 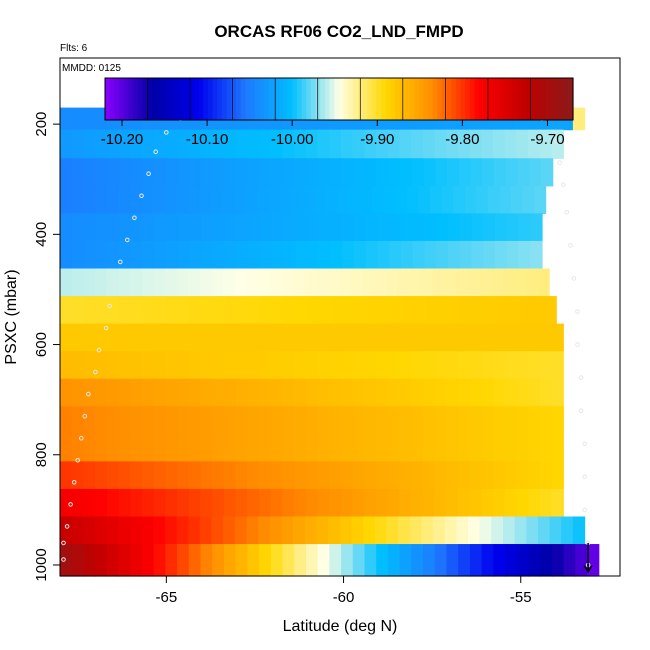 What do you see at coordinates (41, 454) in the screenshot?
I see `y-tick-label: 800` at bounding box center [41, 454].